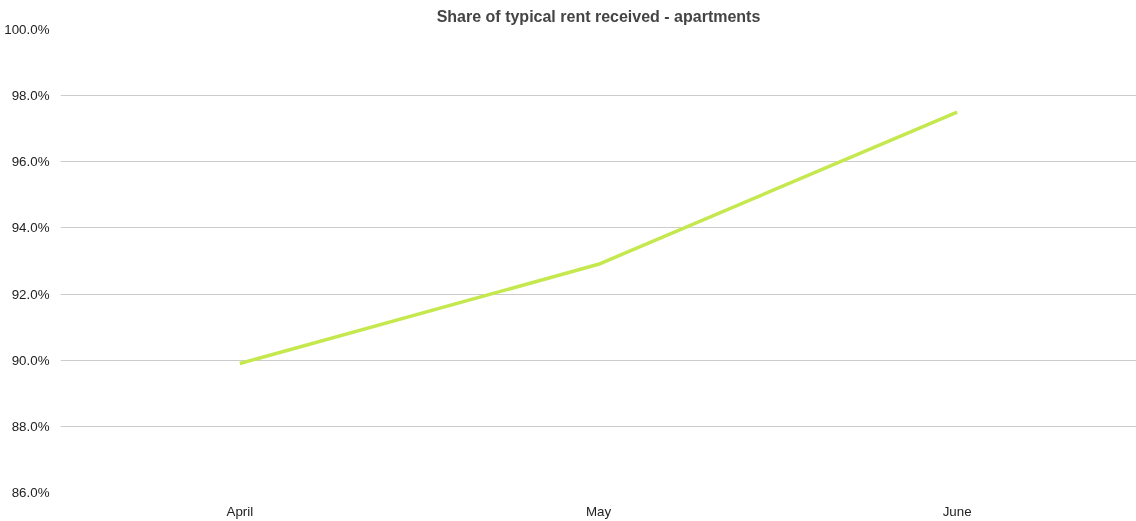 The image size is (1136, 521). Describe the element at coordinates (30, 162) in the screenshot. I see `y-tick-label: 96.0%` at that location.